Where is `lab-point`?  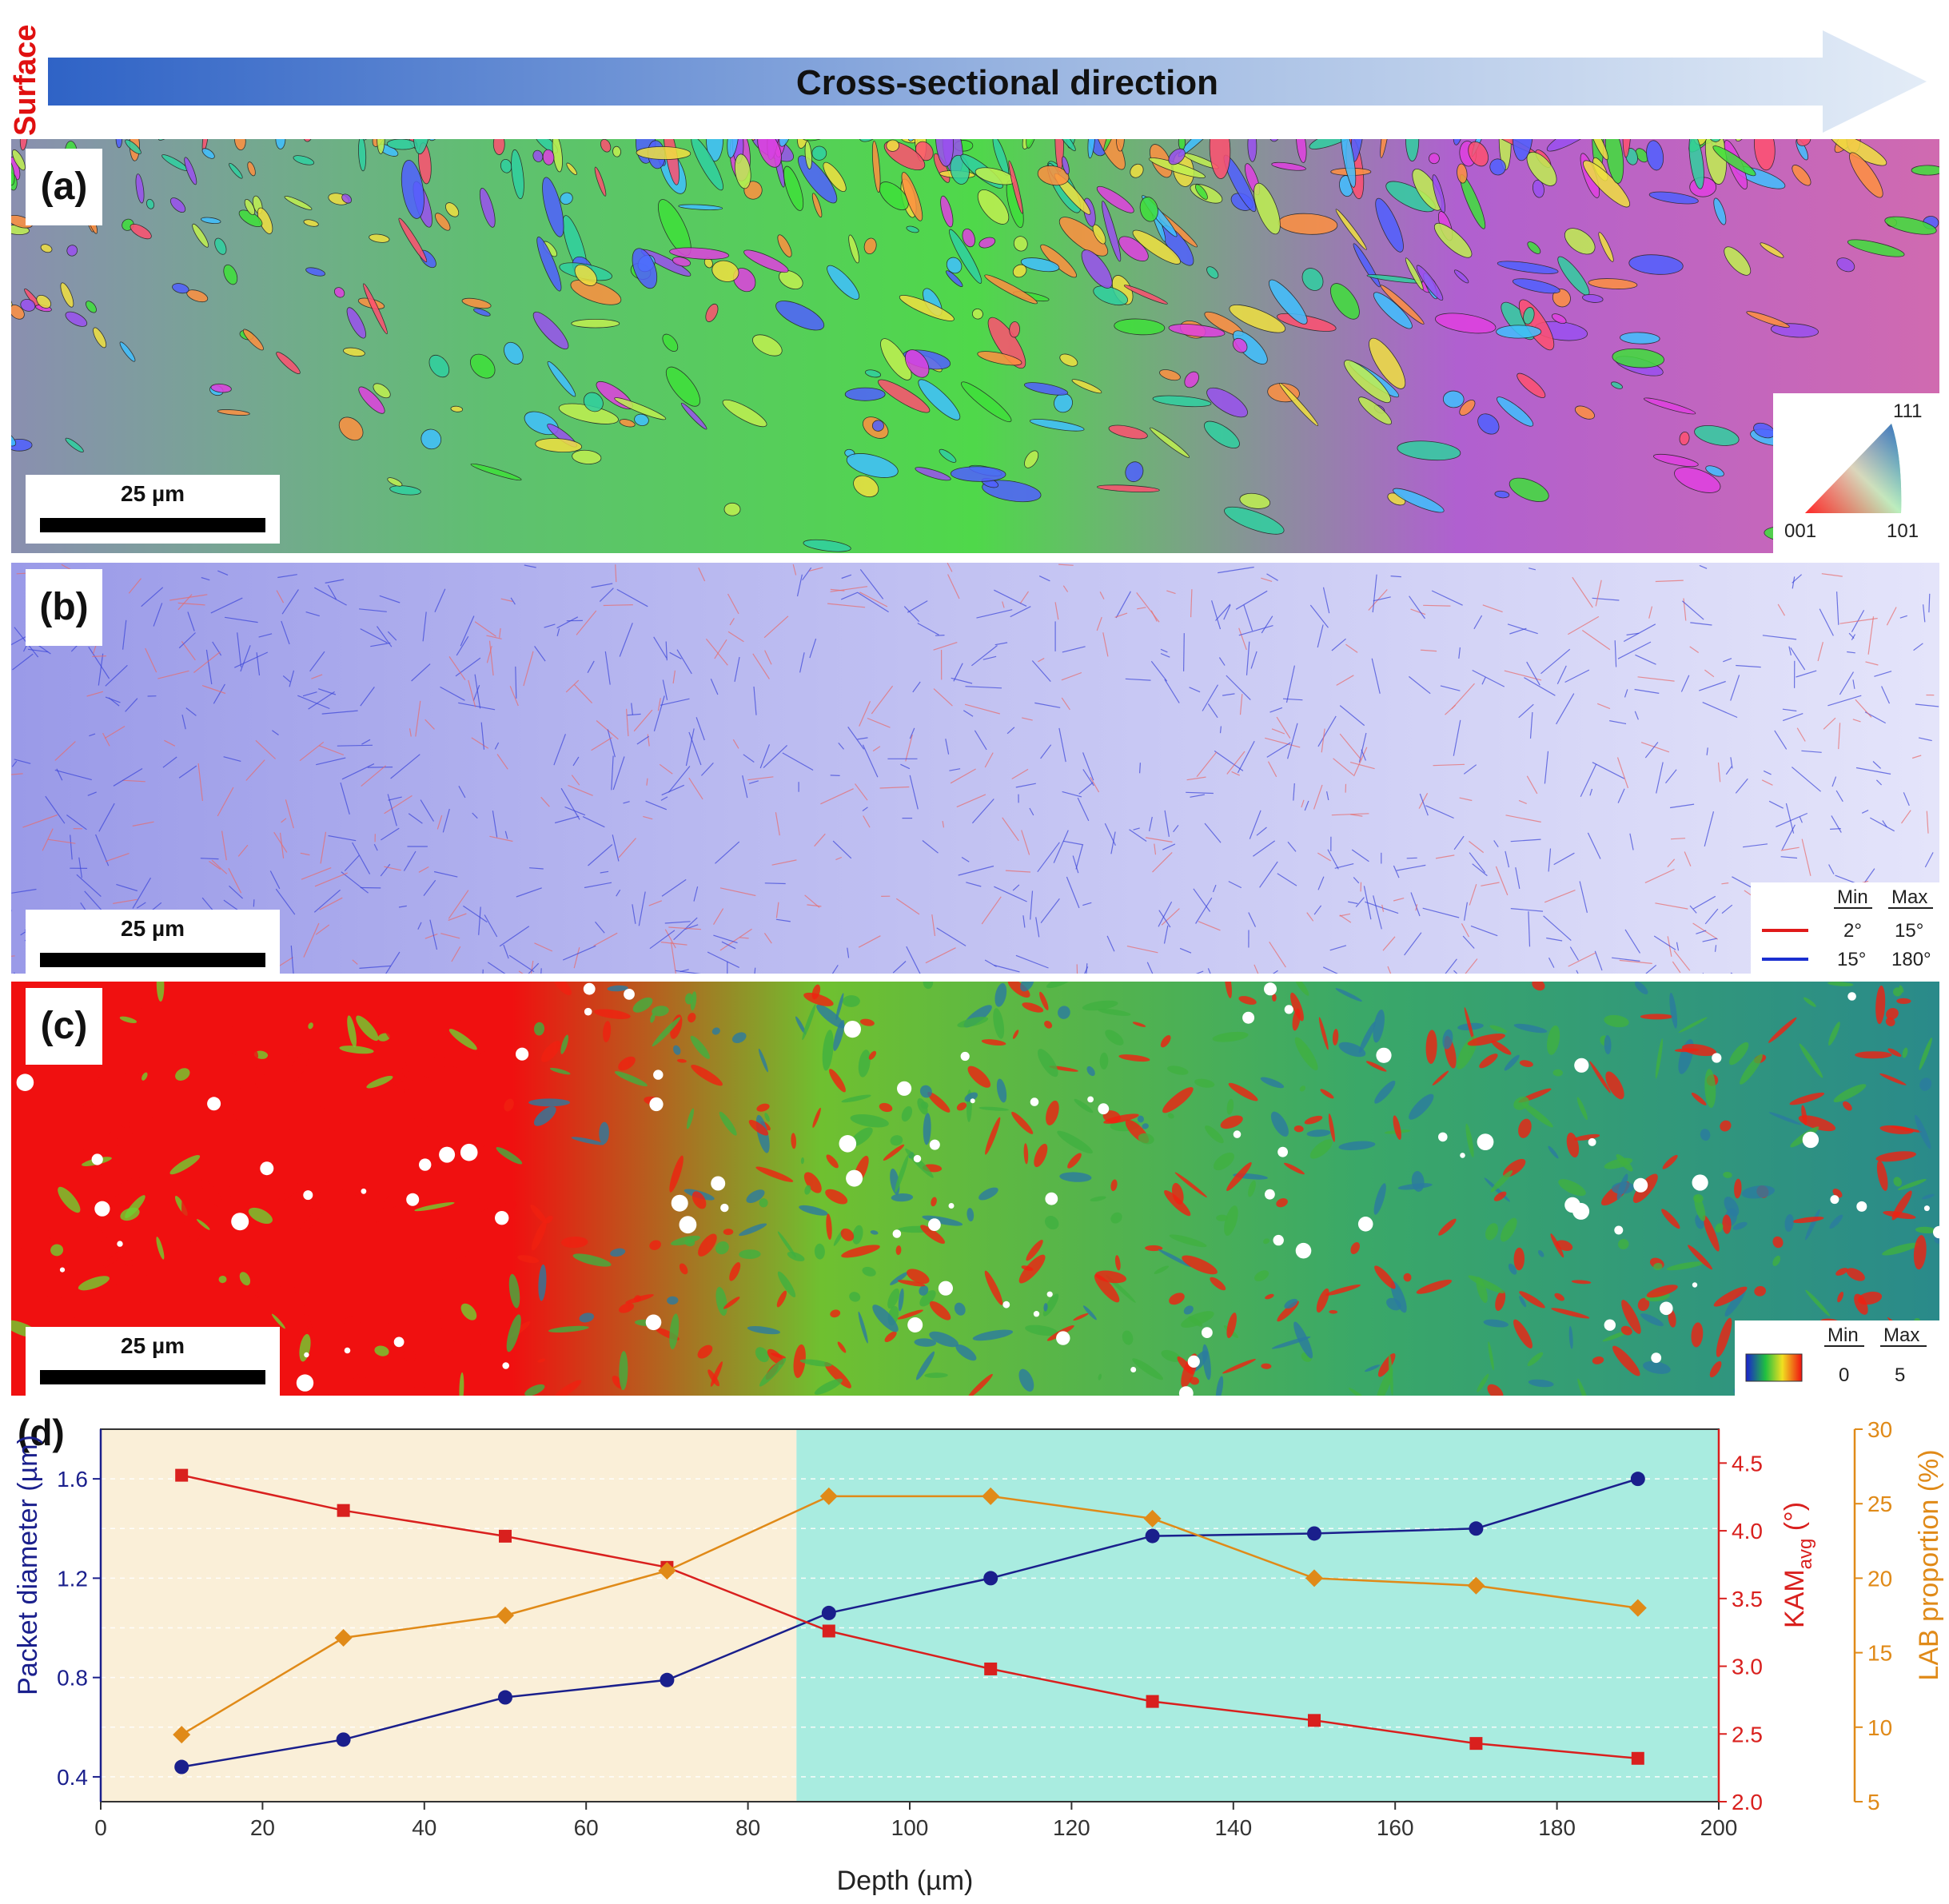
lab-point is located at coordinates (1476, 1585).